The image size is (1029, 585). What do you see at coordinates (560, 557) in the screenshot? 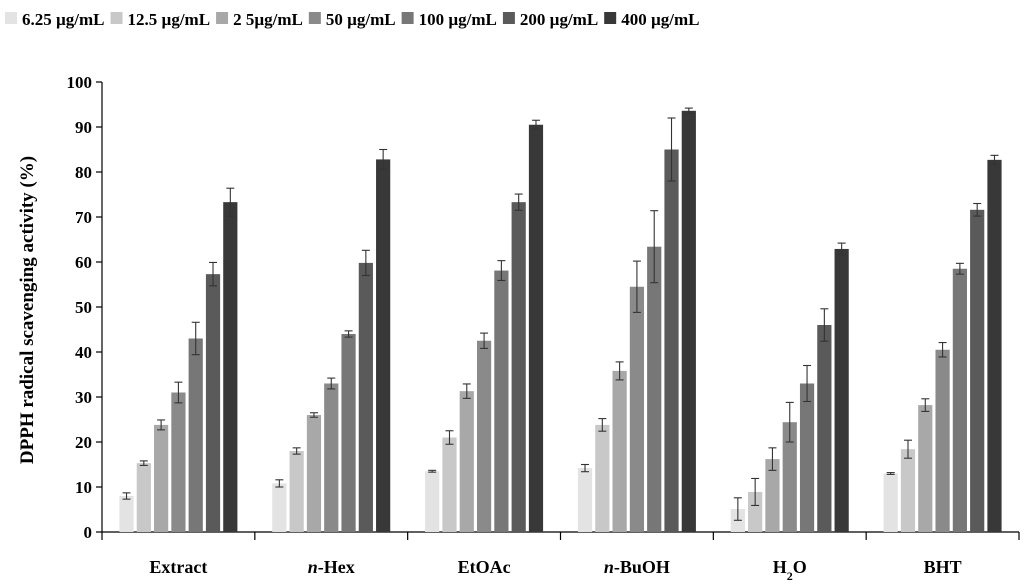
I see `x-axis: Extract n-Hex EtOAc n-BuOH H2O BHT` at bounding box center [560, 557].